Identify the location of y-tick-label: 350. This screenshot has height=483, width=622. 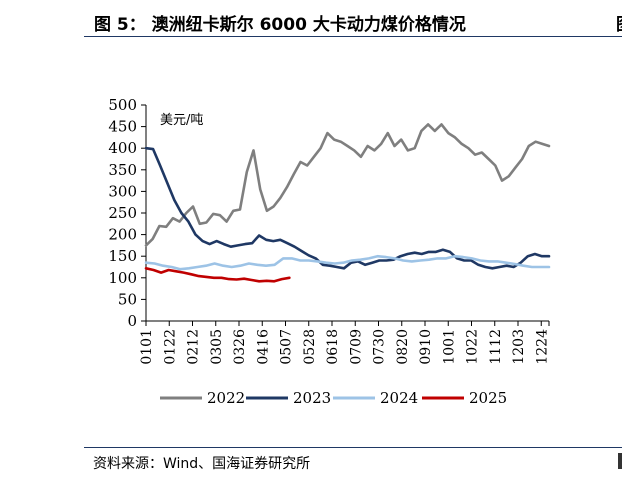
(122, 170).